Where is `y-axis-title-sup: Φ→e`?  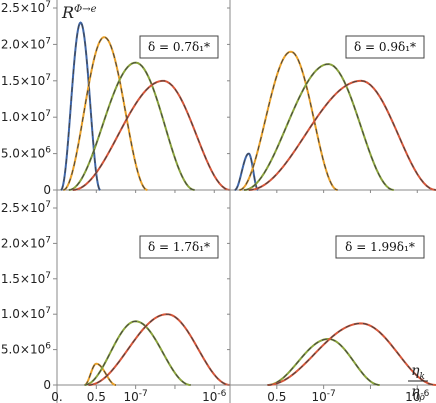
y-axis-title-sup: Φ→e is located at coordinates (85, 9).